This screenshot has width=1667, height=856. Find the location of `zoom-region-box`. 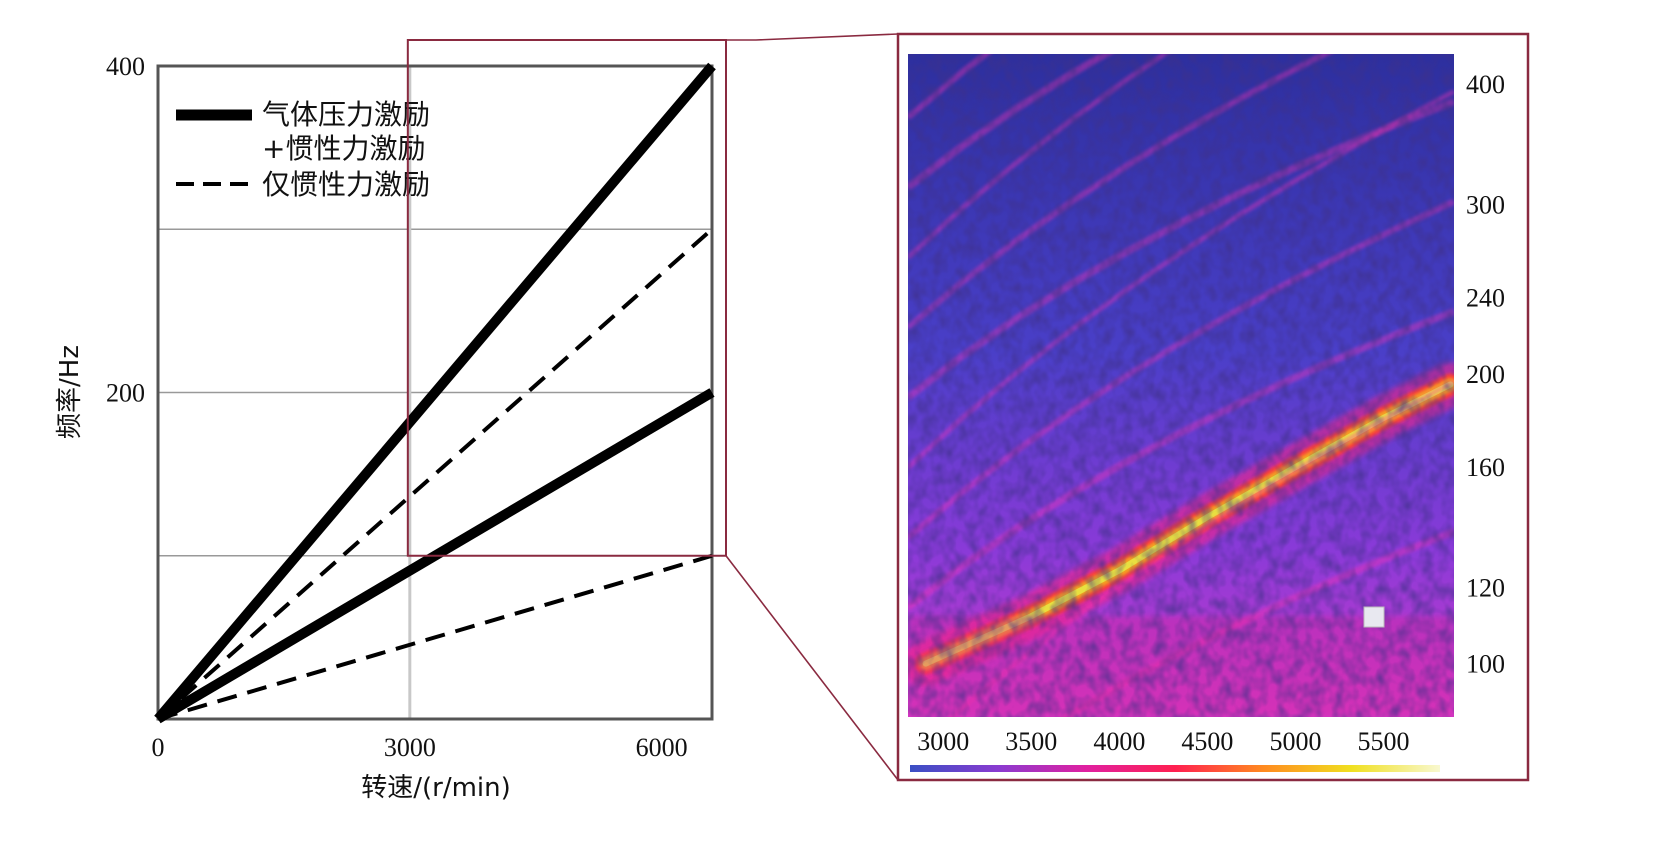

zoom-region-box is located at coordinates (566, 298).